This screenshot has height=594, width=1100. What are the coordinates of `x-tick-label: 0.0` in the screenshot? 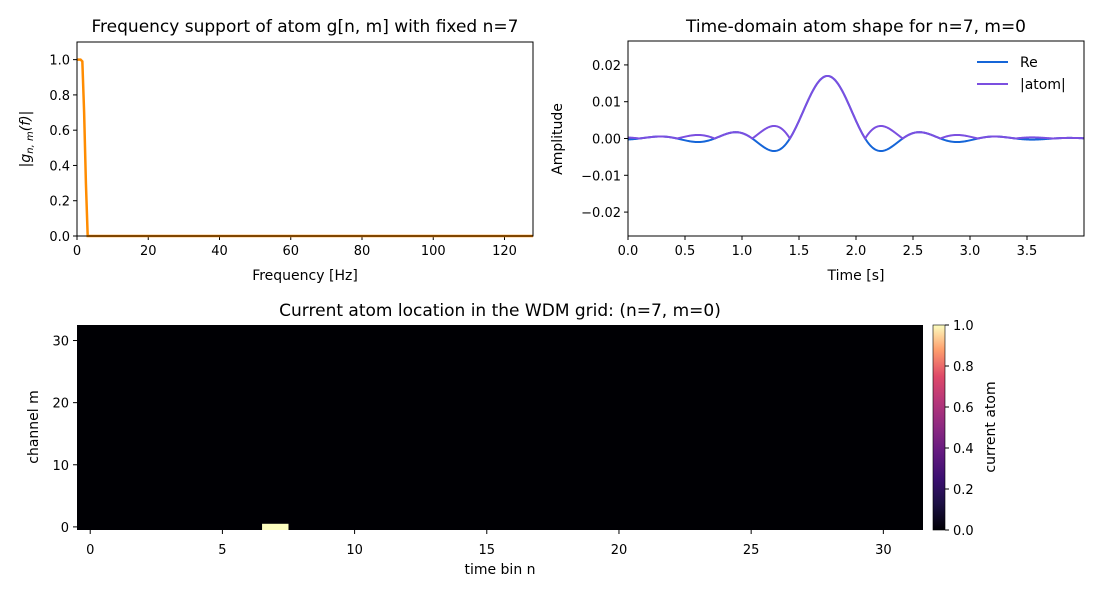 It's located at (628, 251).